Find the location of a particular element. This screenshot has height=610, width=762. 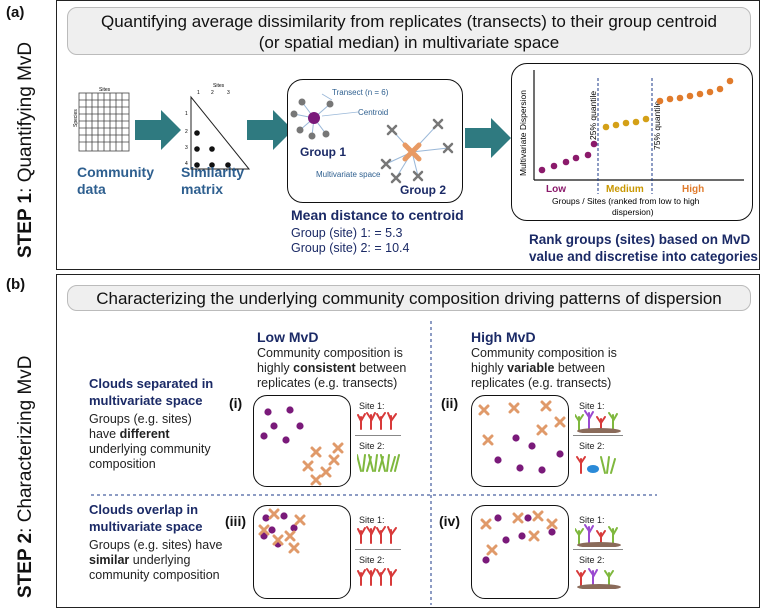

quadrant-iii-plot is located at coordinates (282, 531).